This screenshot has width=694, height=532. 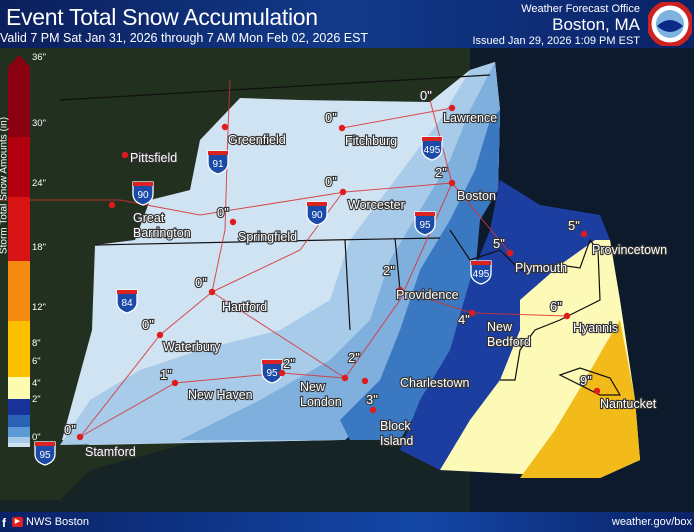 What do you see at coordinates (153, 158) in the screenshot?
I see `city-name-label: Pittsfield` at bounding box center [153, 158].